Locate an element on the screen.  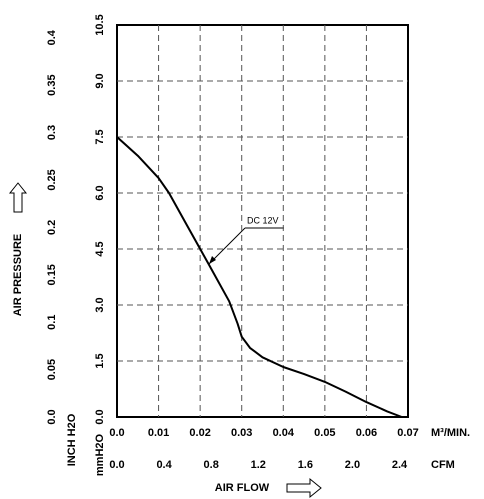
y2-tick-label: 0.0 is located at coordinates (52, 416).